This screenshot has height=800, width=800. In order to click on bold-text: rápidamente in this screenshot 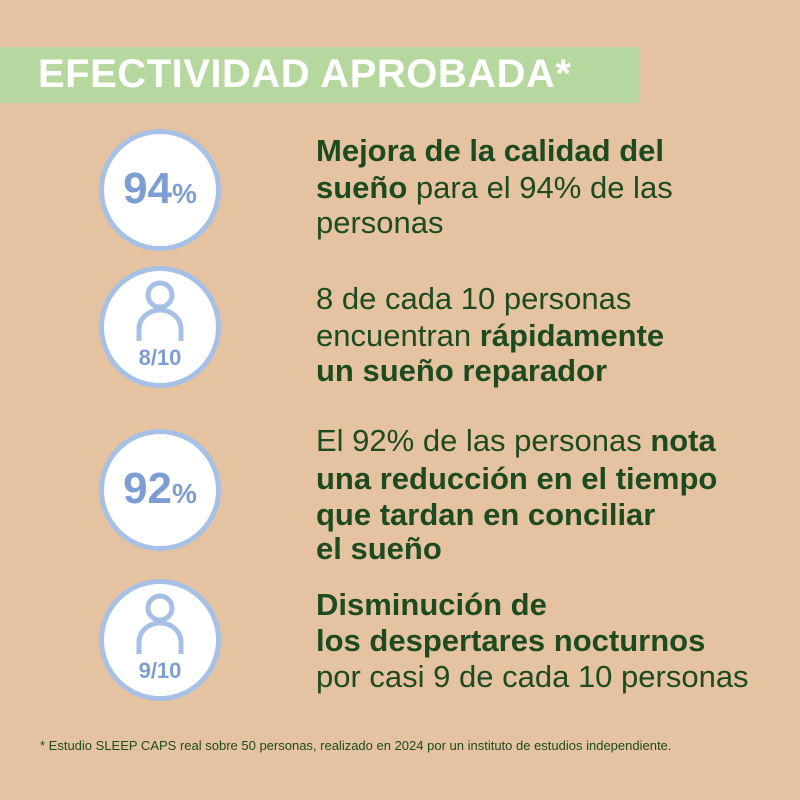, I will do `click(572, 335)`.